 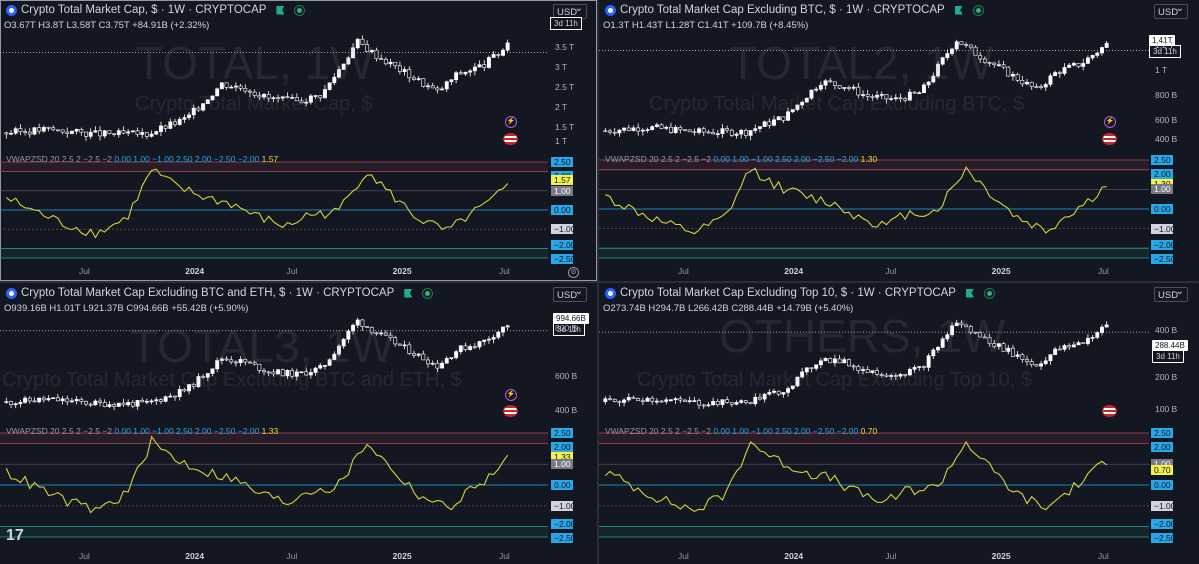 What do you see at coordinates (786, 159) in the screenshot?
I see `indicator-levels: 0.00 1.00 −1.00 2.50 2.00 −2.50 −2.00` at bounding box center [786, 159].